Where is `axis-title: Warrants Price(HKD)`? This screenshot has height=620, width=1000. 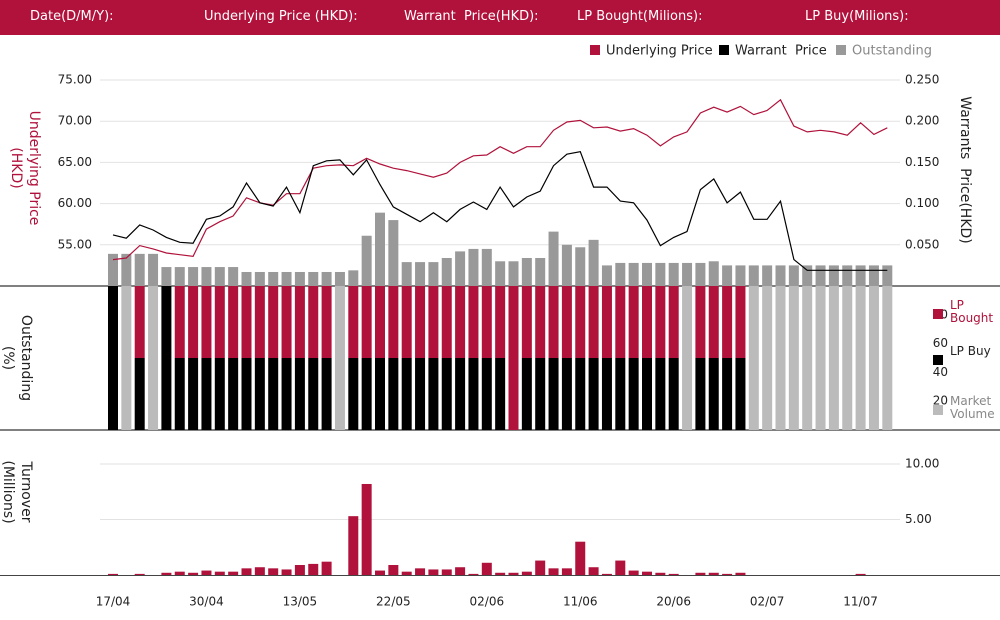 axis-title: Warrants Price(HKD) is located at coordinates (965, 170).